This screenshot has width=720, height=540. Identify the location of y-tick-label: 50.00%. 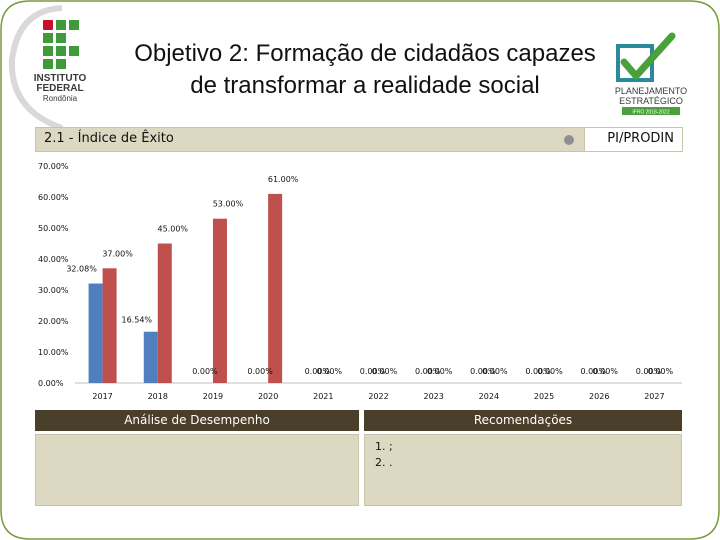
(53, 228).